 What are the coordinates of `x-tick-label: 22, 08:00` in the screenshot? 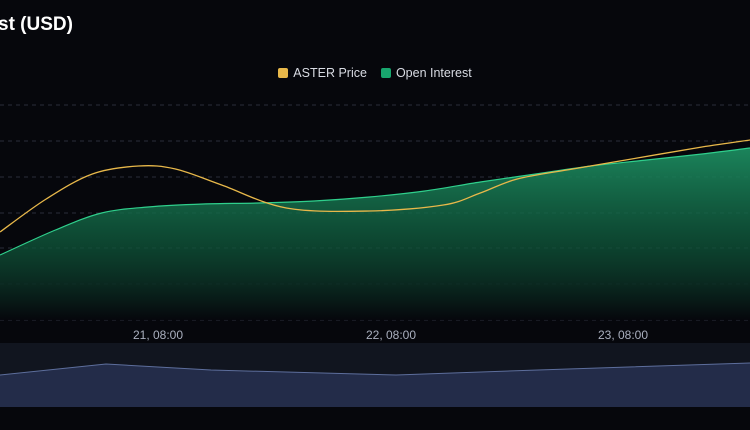 It's located at (391, 335).